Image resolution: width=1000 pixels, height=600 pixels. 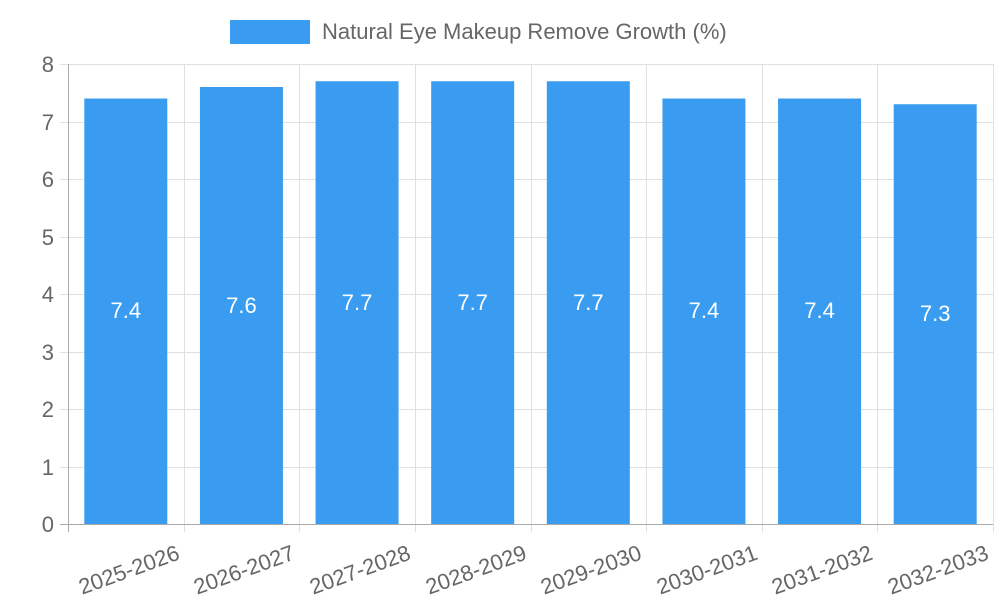 I want to click on bar-2031-2032, so click(x=820, y=311).